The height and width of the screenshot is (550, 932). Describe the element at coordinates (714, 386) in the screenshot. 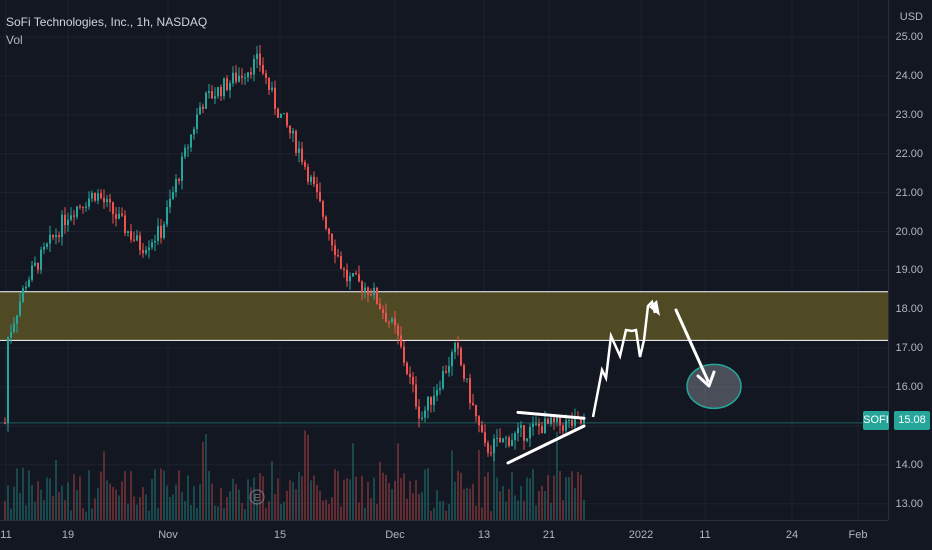

I see `target-ellipse` at that location.